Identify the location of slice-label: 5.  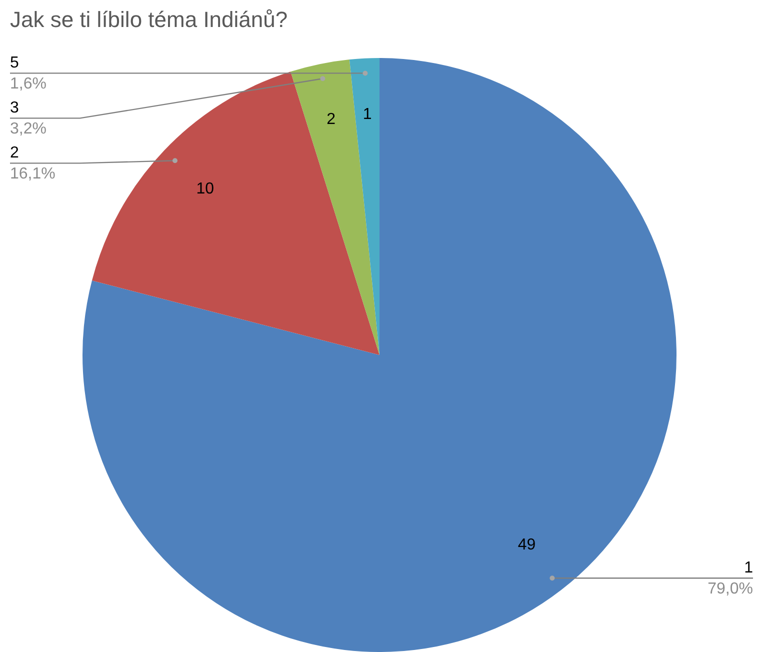
(14, 63).